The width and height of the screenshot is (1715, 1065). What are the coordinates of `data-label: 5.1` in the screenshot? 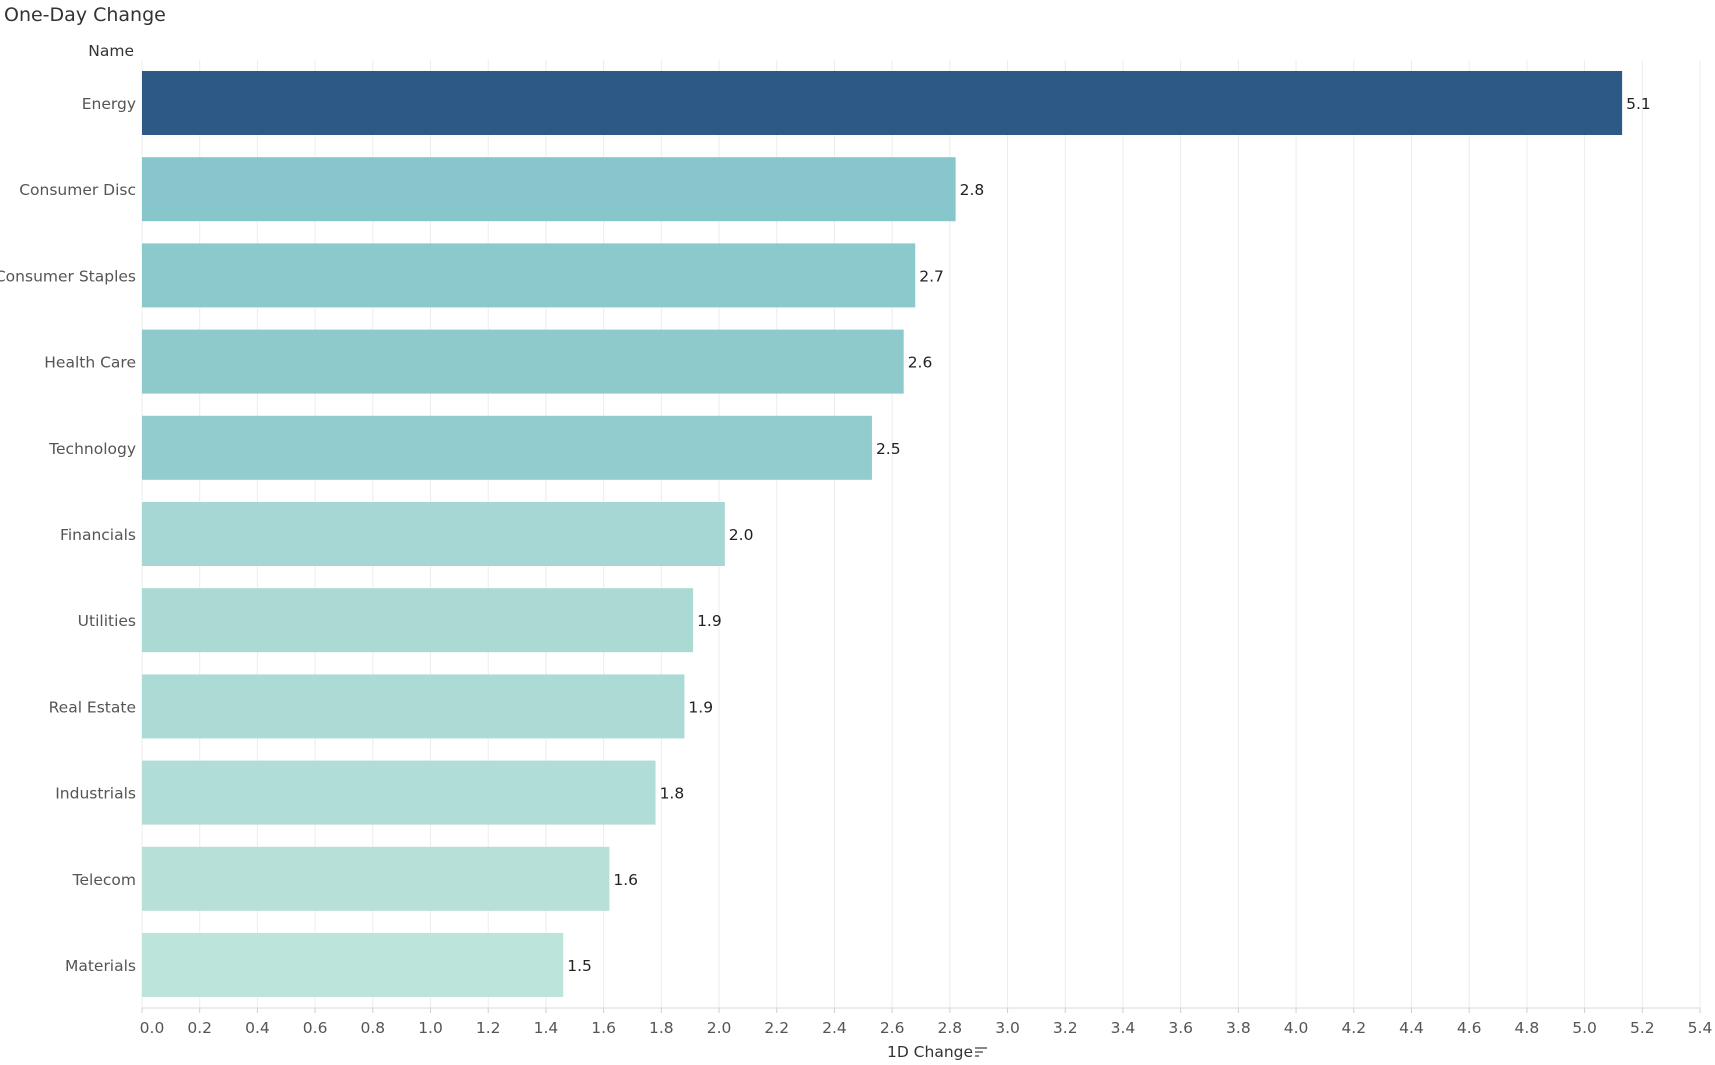 It's located at (1638, 104).